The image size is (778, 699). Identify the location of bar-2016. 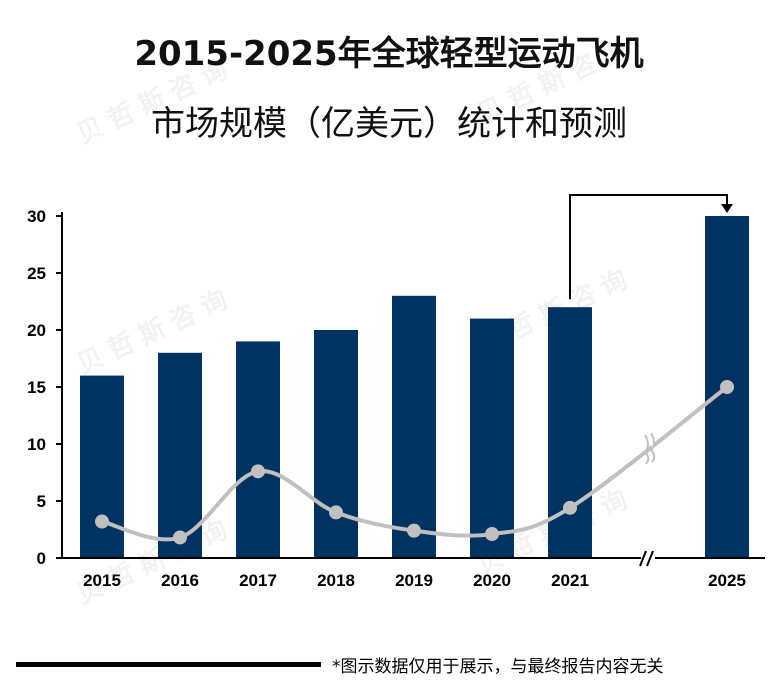
(180, 455).